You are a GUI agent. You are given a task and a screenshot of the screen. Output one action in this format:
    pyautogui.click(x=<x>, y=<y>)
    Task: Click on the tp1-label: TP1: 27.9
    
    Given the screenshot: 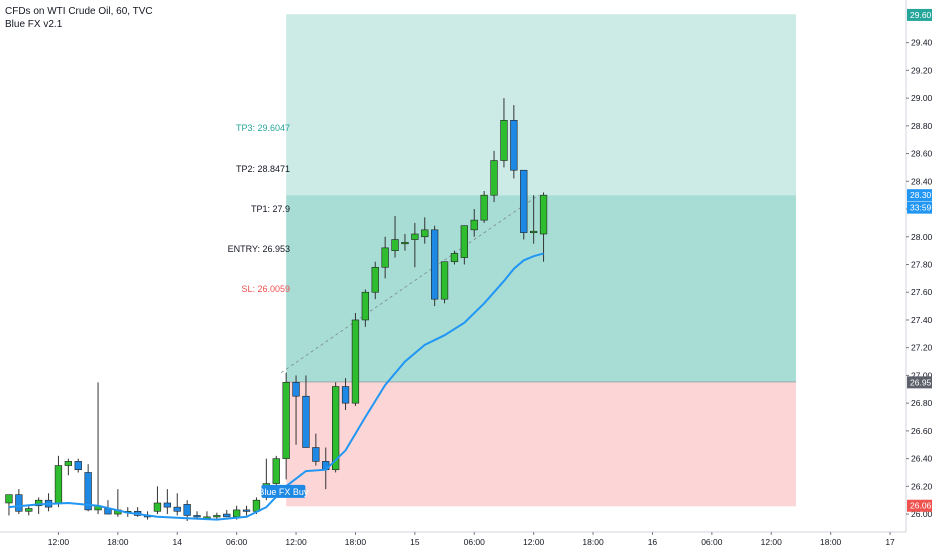 What is the action you would take?
    pyautogui.click(x=270, y=209)
    